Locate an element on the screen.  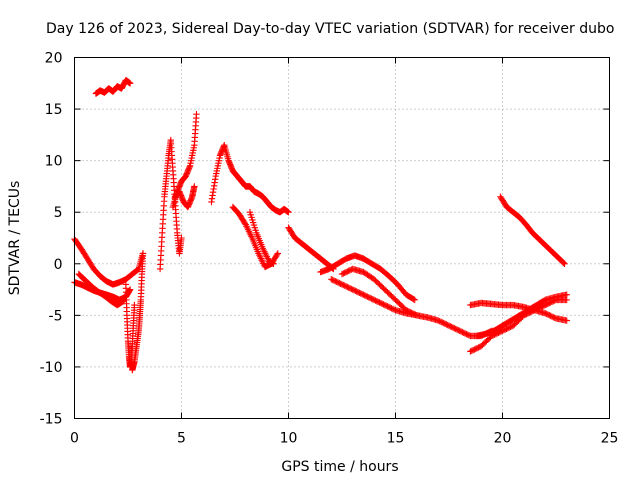
series-s19 is located at coordinates (521, 315).